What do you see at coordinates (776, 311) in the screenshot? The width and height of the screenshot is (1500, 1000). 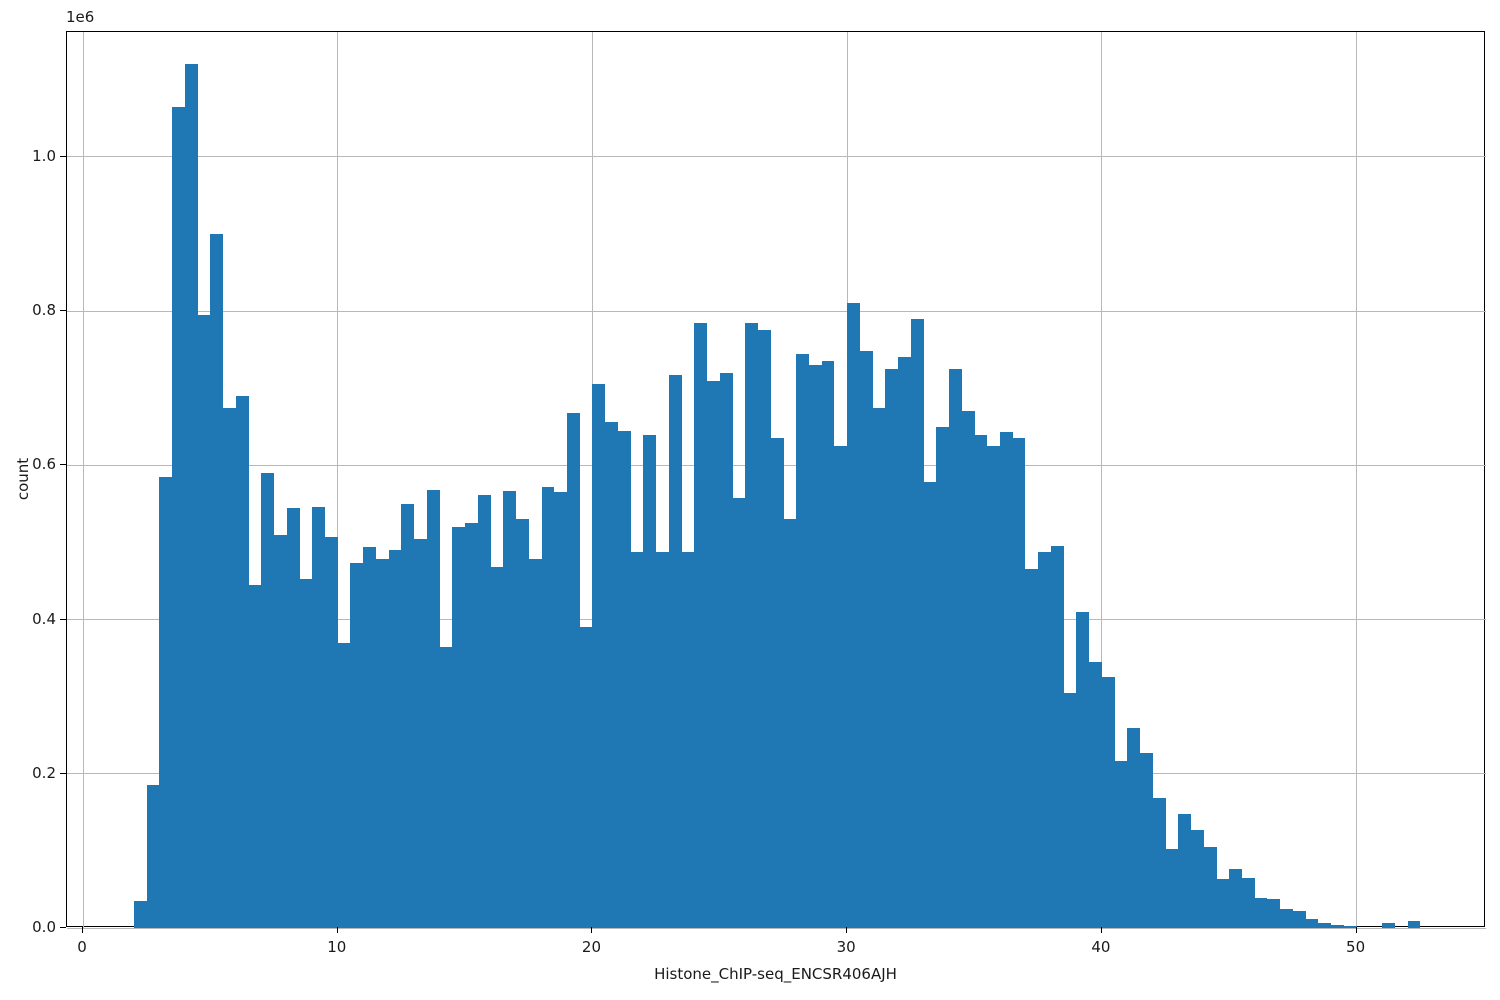 I see `gridline-y-0.8` at bounding box center [776, 311].